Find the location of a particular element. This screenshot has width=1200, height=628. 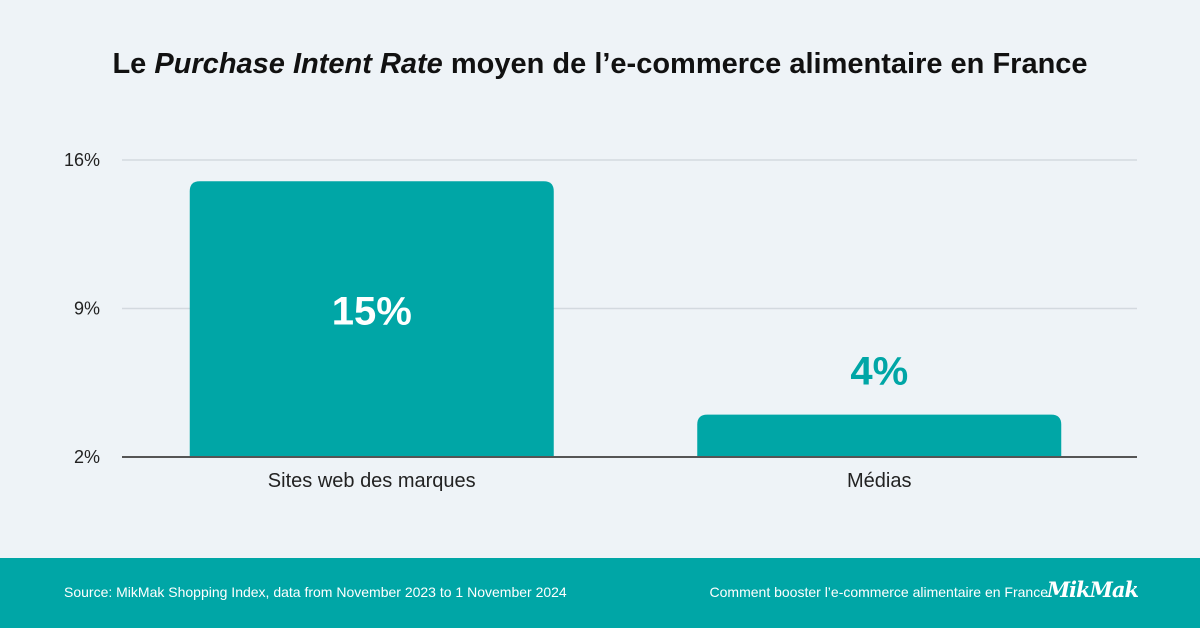

bar-value-label: 4% is located at coordinates (879, 372).